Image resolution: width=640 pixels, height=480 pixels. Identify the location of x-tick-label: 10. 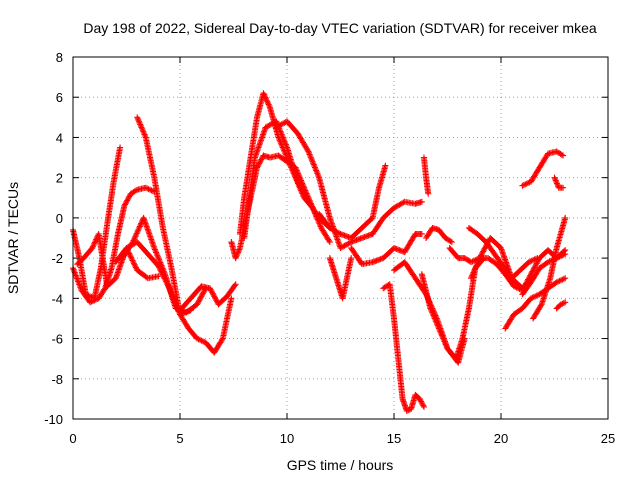
(287, 438).